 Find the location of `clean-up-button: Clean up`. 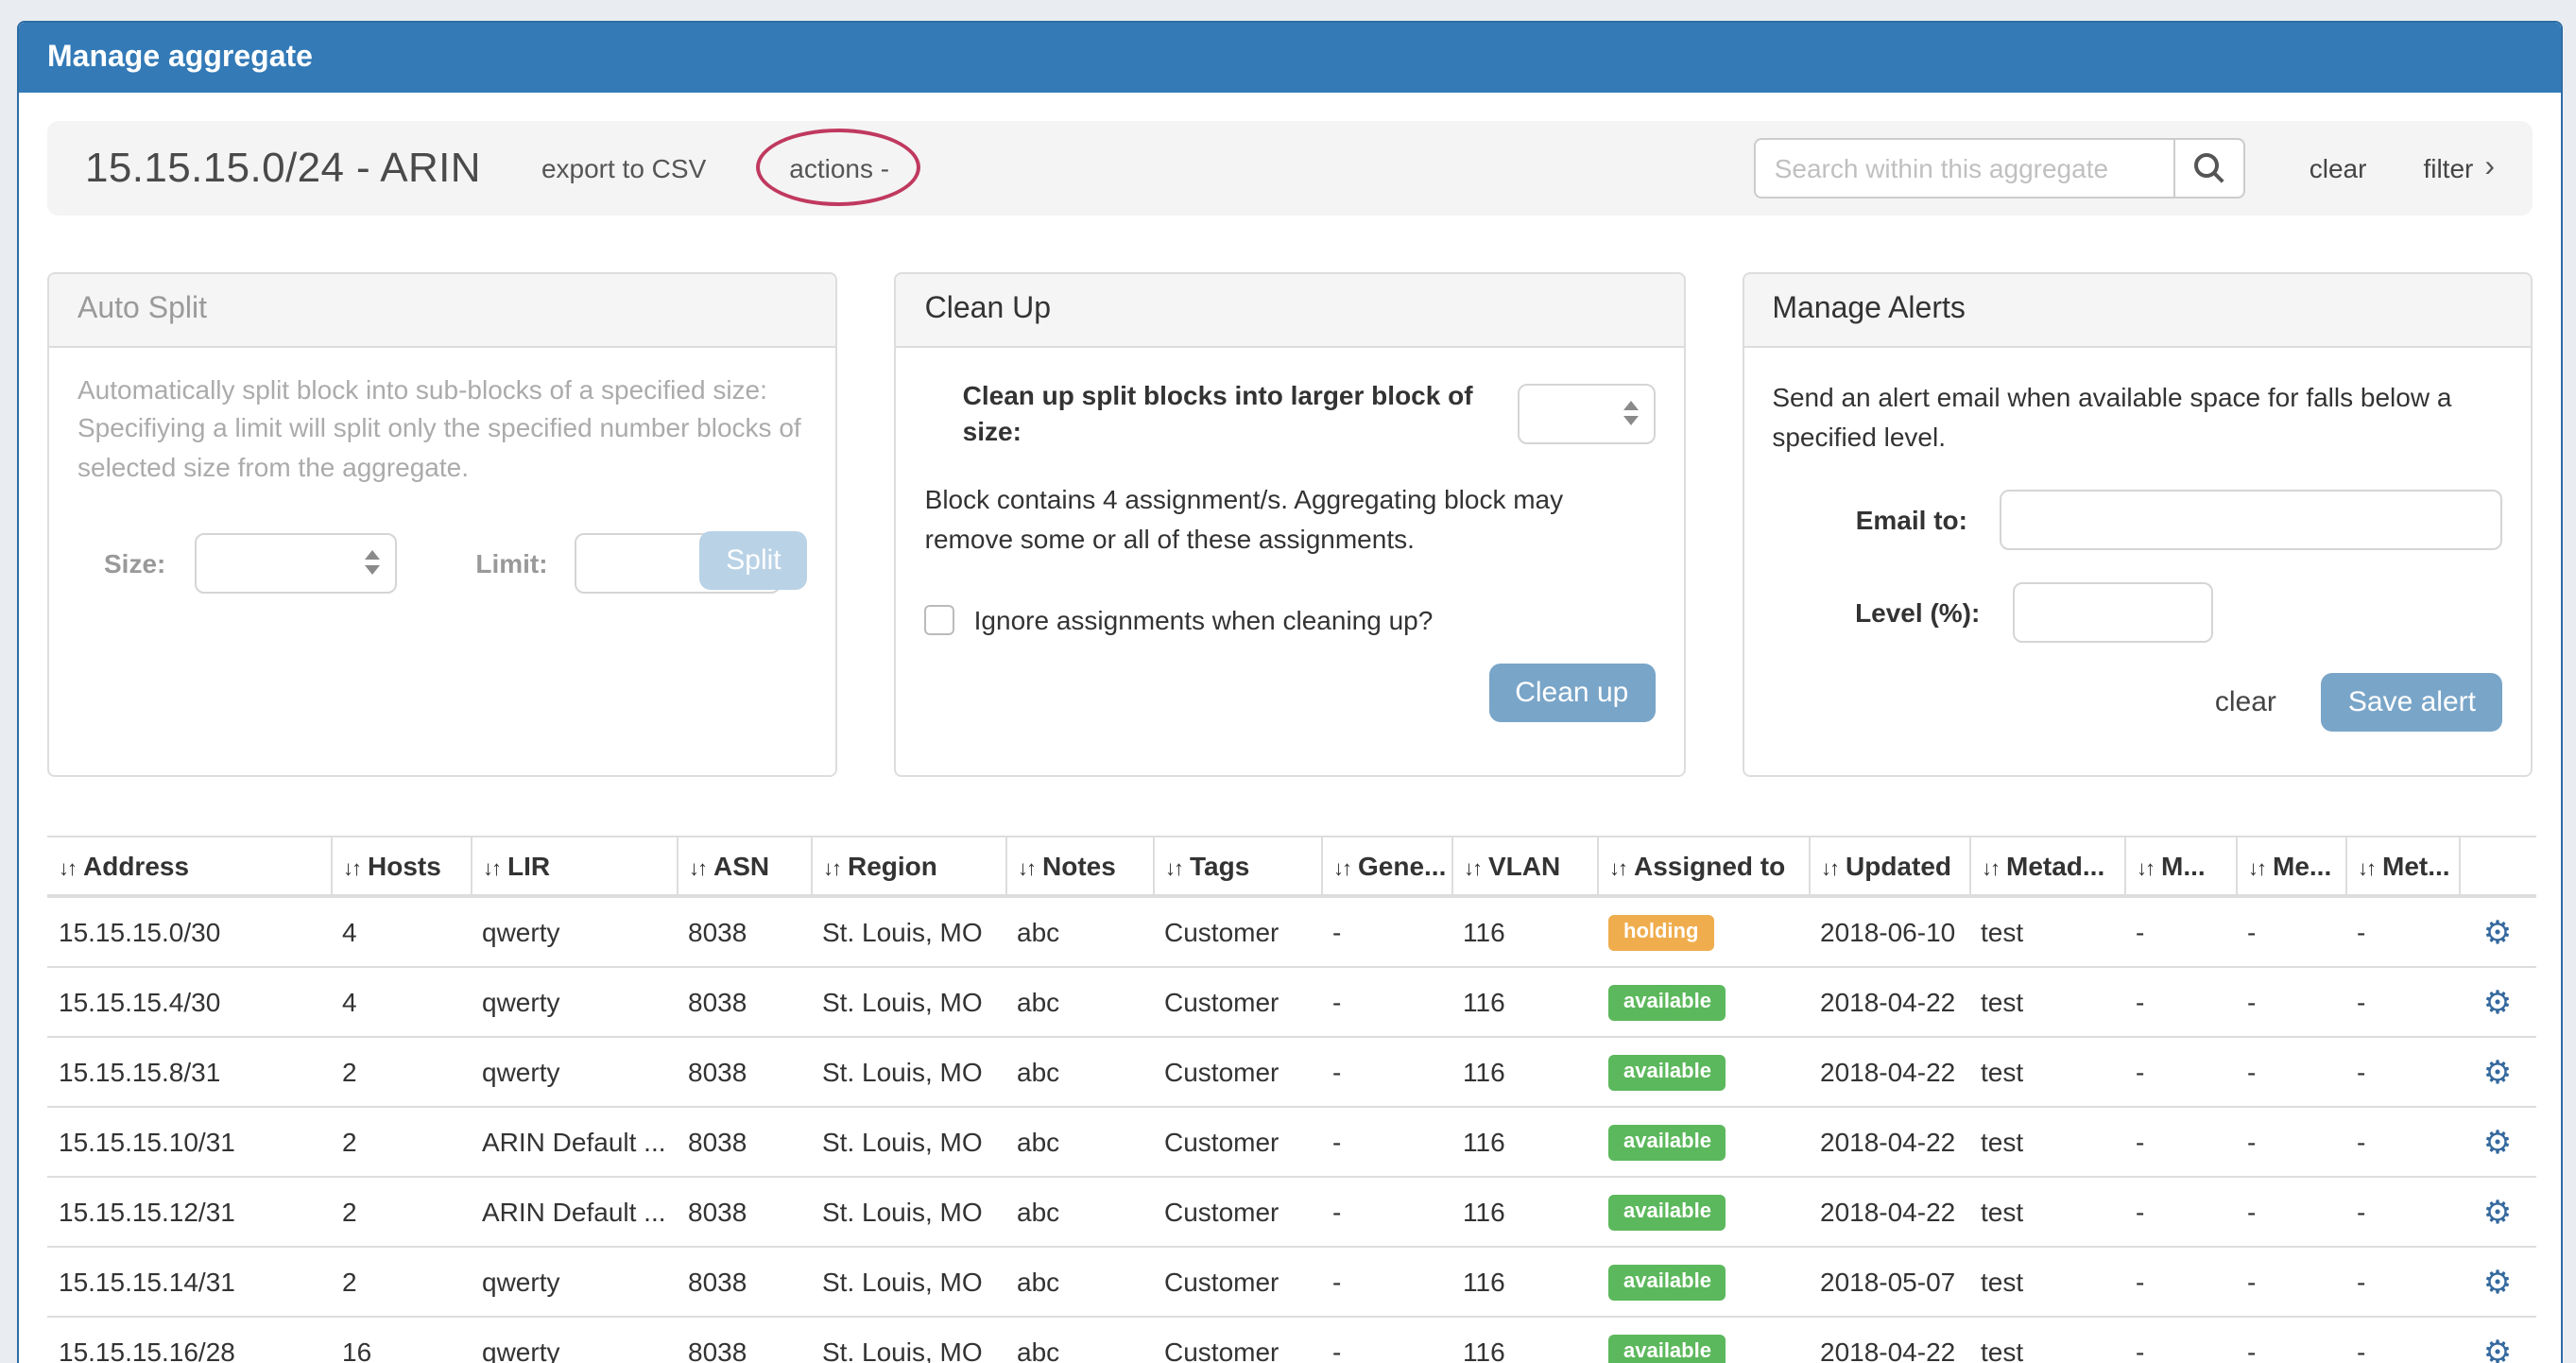

clean-up-button: Clean up is located at coordinates (1572, 693).